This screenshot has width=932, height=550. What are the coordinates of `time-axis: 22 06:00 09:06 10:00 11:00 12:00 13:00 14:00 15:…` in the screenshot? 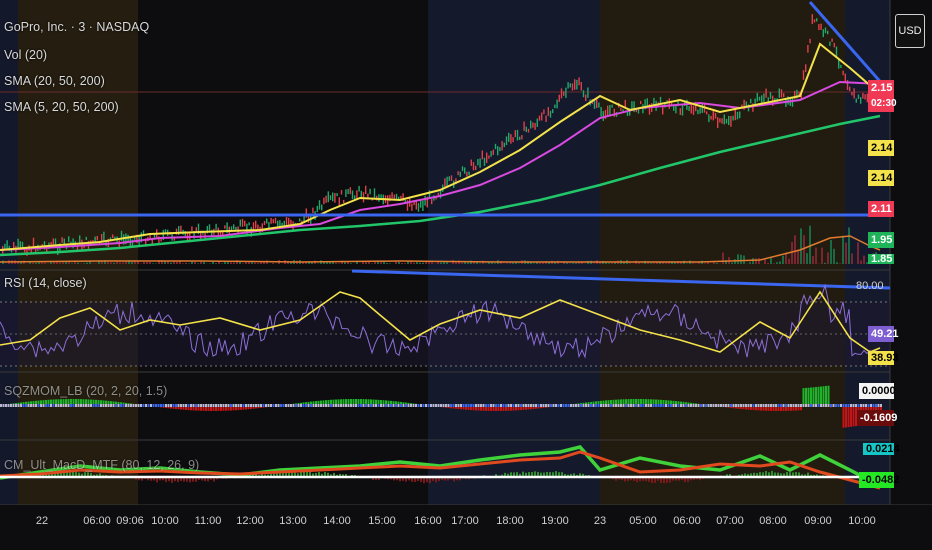 It's located at (466, 527).